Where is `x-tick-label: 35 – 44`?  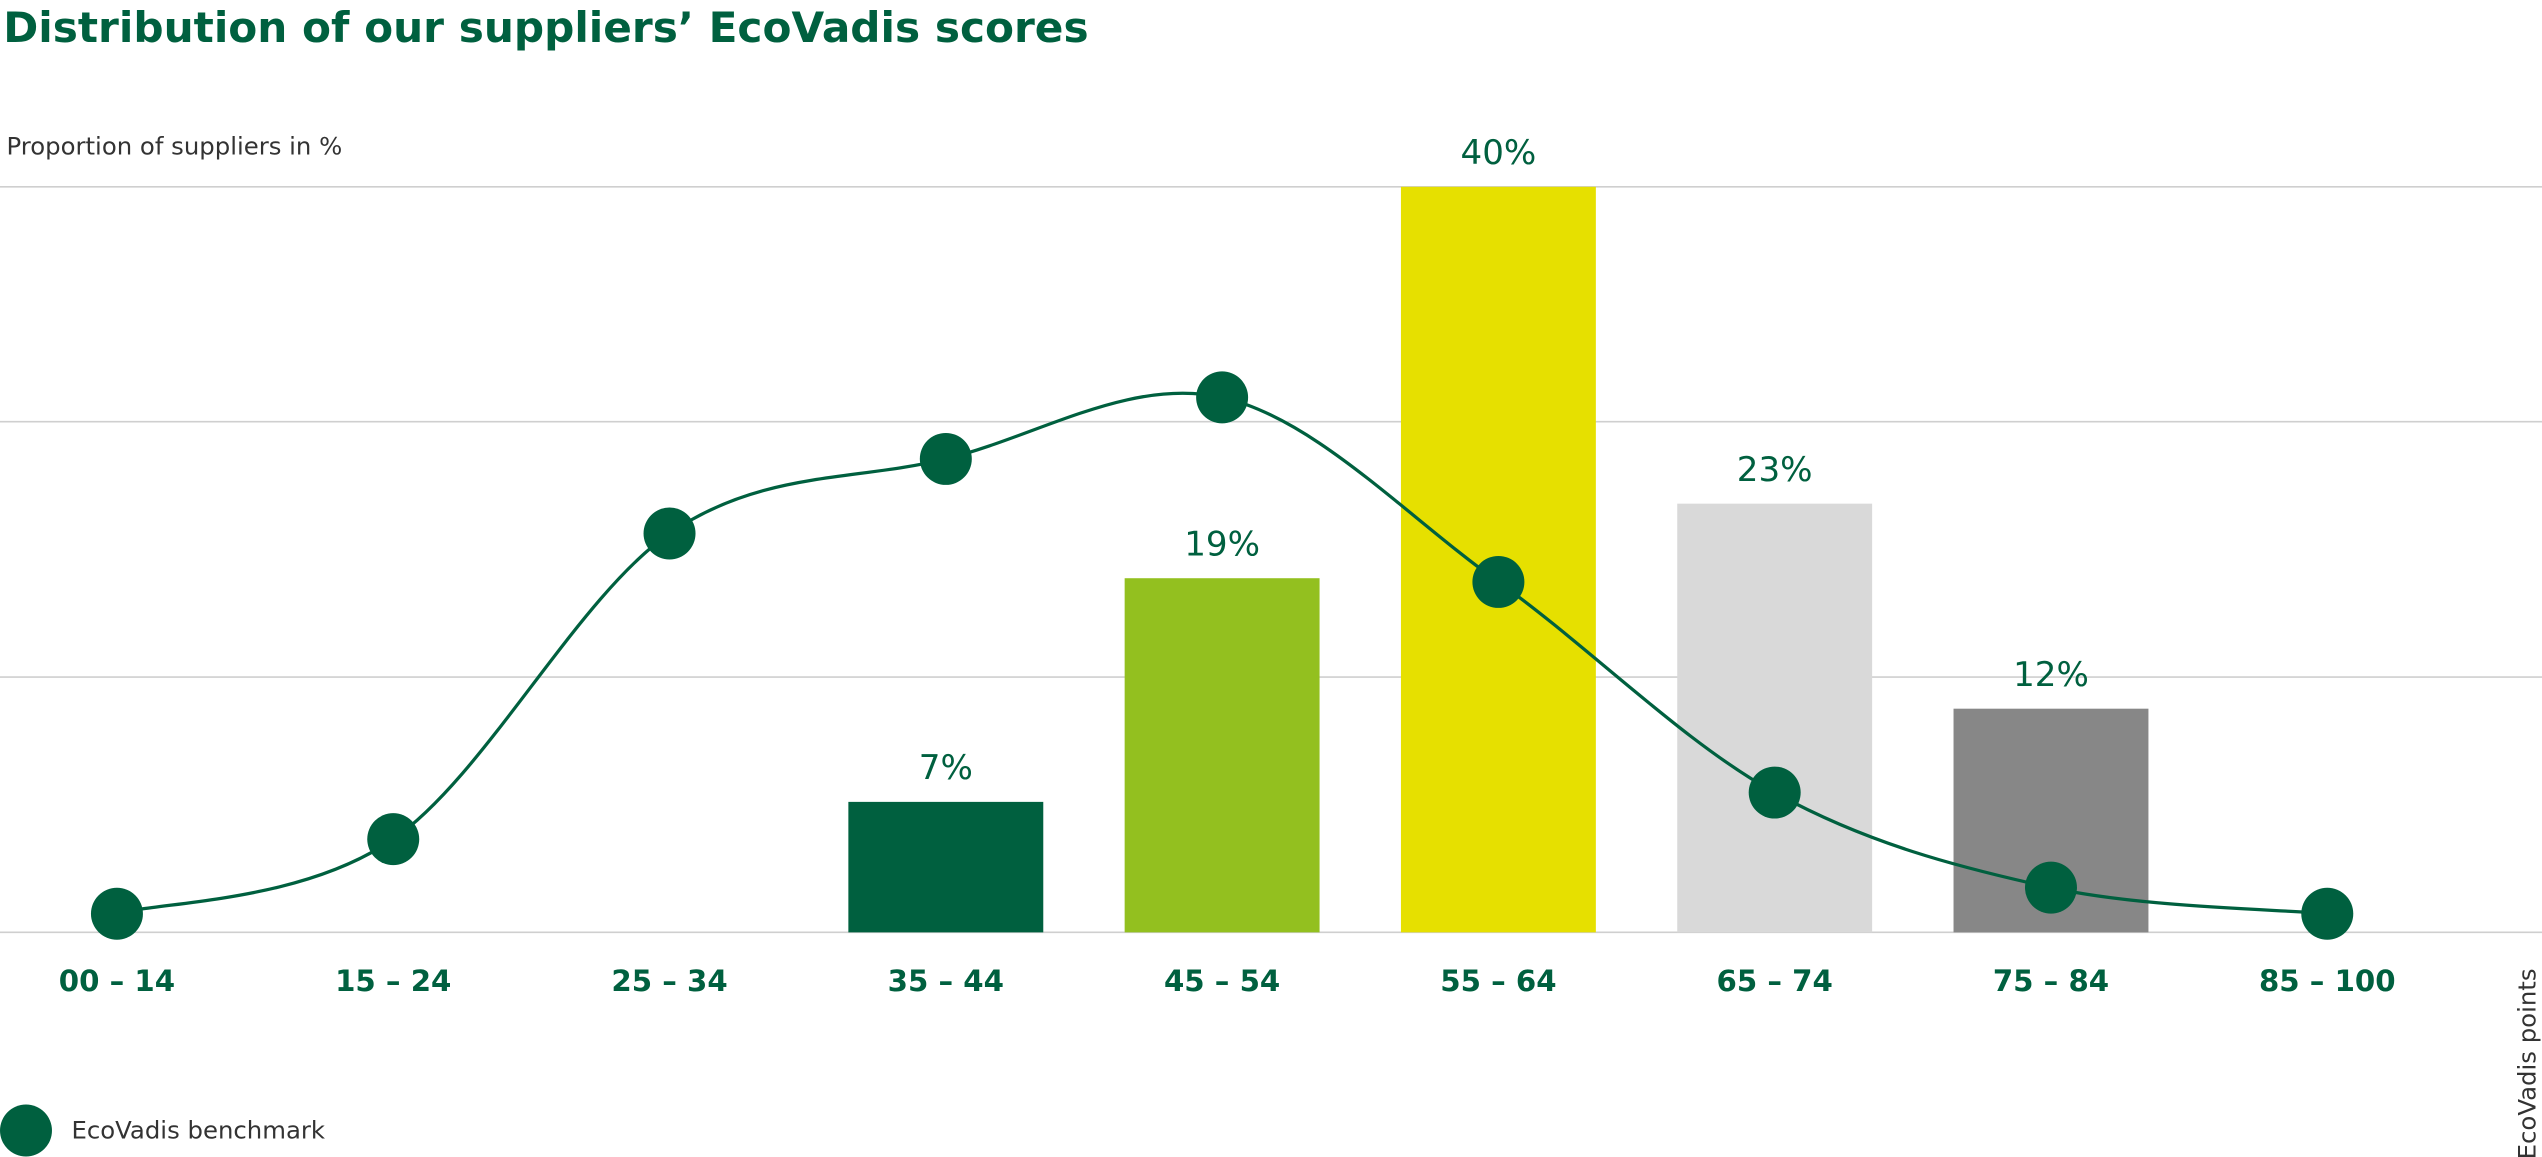
x-tick-label: 35 – 44 is located at coordinates (946, 981).